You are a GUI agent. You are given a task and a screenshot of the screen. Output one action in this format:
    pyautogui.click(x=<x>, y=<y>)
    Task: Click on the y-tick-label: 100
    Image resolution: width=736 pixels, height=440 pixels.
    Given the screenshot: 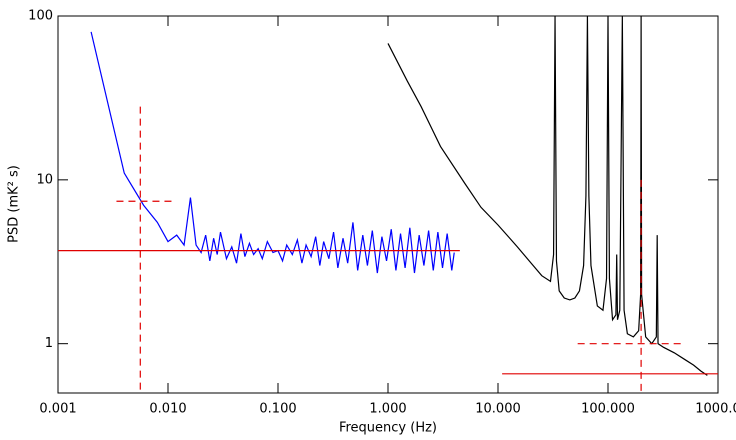 What is the action you would take?
    pyautogui.click(x=40, y=16)
    